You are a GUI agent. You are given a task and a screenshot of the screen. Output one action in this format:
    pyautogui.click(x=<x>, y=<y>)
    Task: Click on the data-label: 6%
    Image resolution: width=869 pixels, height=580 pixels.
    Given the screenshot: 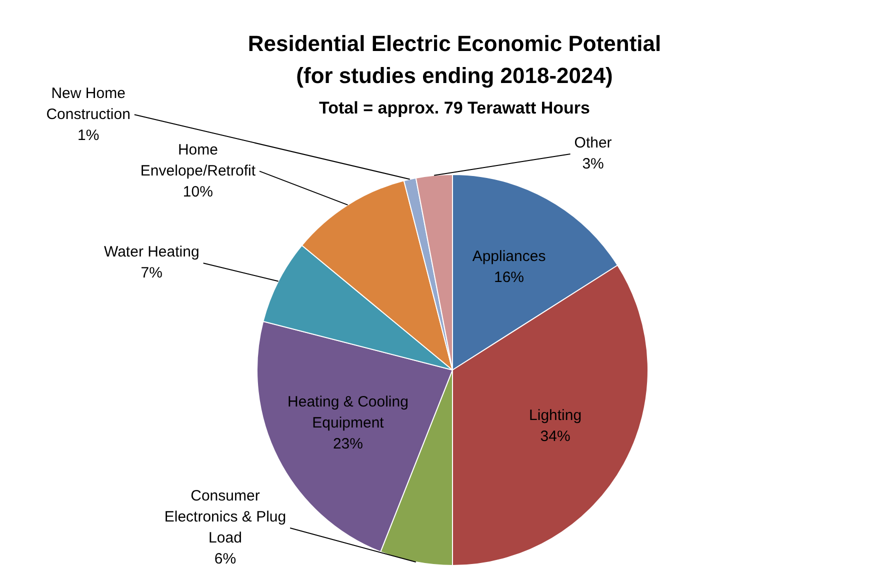 What is the action you would take?
    pyautogui.click(x=225, y=559)
    